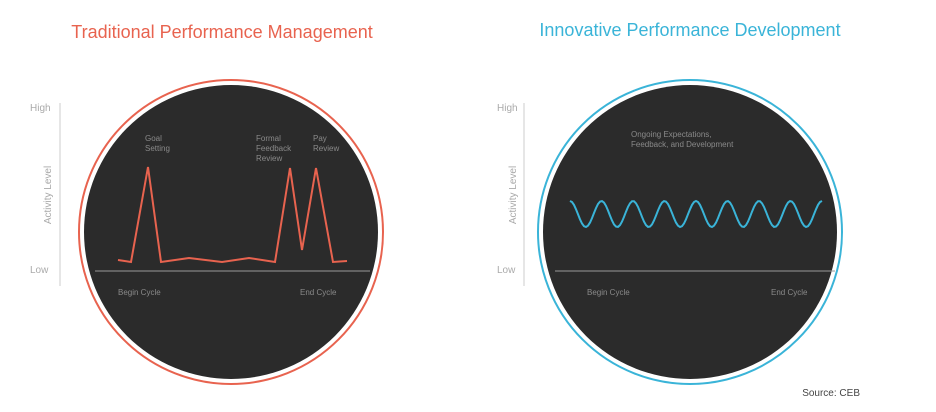 The height and width of the screenshot is (412, 936). Describe the element at coordinates (232, 215) in the screenshot. I see `activity-line` at that location.